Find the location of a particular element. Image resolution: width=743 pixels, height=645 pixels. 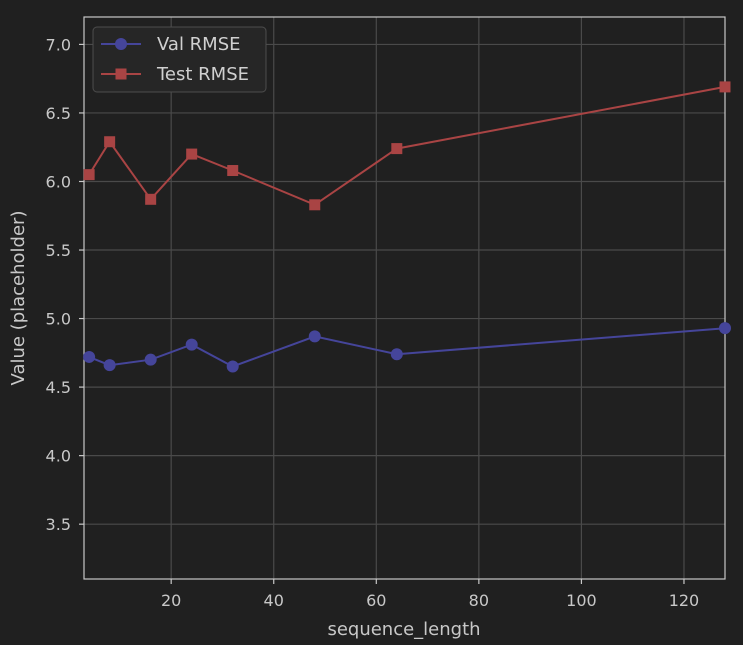

x-tick-label: 80 is located at coordinates (479, 600).